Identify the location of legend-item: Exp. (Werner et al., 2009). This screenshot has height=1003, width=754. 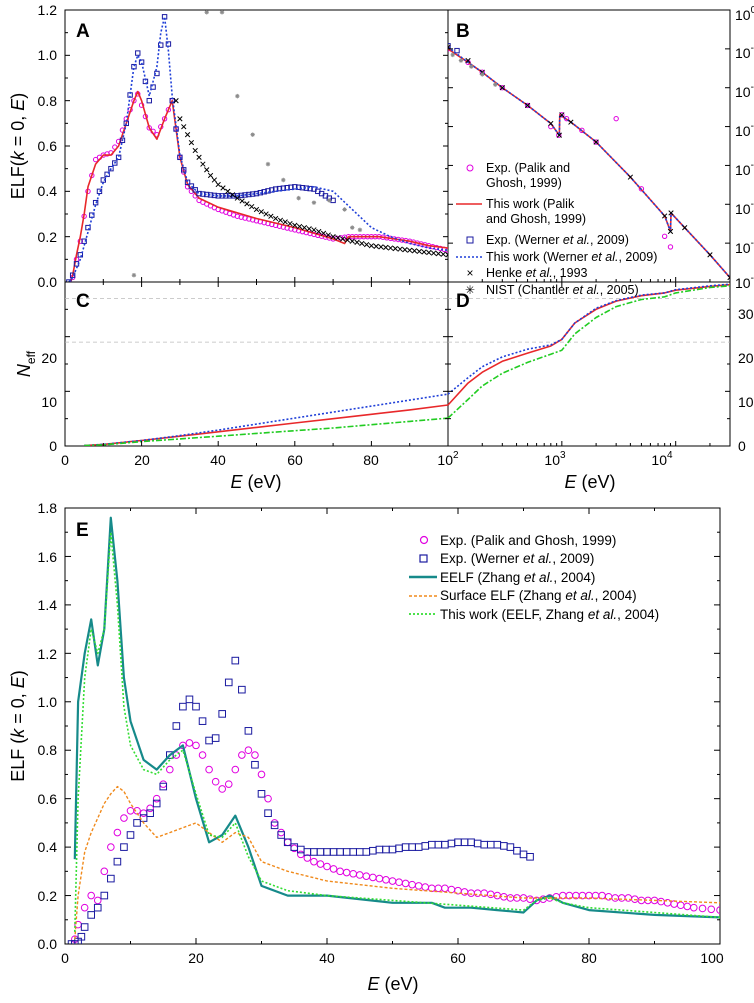
(506, 558).